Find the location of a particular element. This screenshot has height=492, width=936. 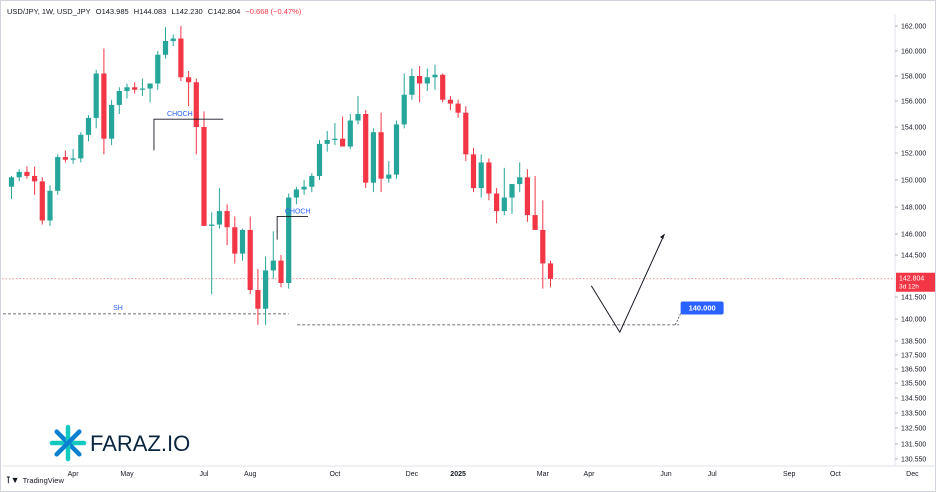

price-label-connector is located at coordinates (677, 319).